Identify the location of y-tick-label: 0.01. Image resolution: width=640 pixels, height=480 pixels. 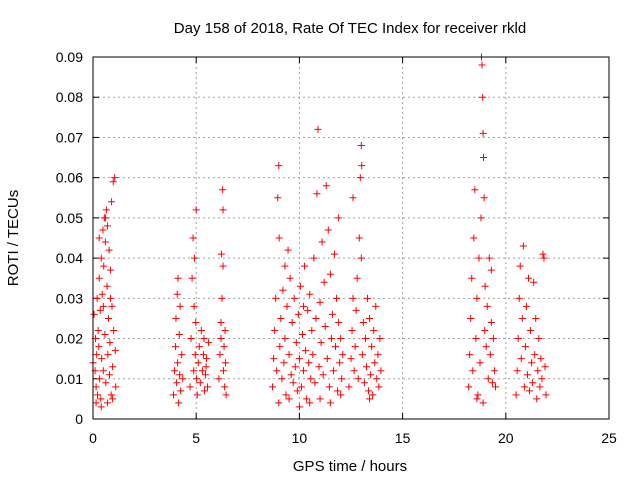
(69, 379).